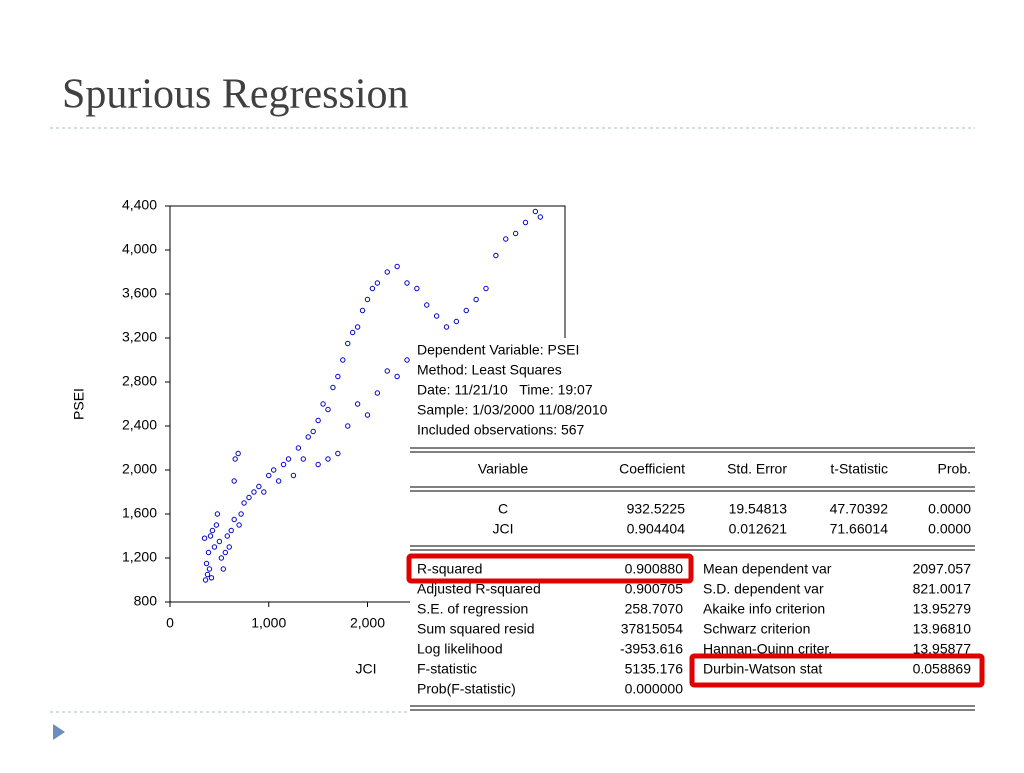 This screenshot has width=1024, height=773. I want to click on x-axis-label: JCI, so click(366, 669).